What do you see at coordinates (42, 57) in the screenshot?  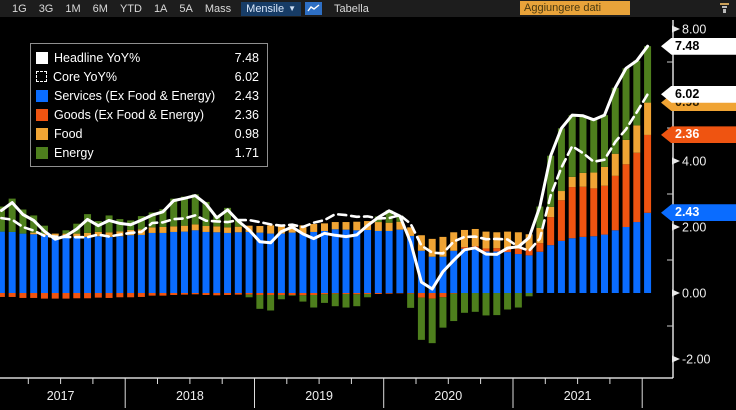 I see `legend-swatch-white-solid` at bounding box center [42, 57].